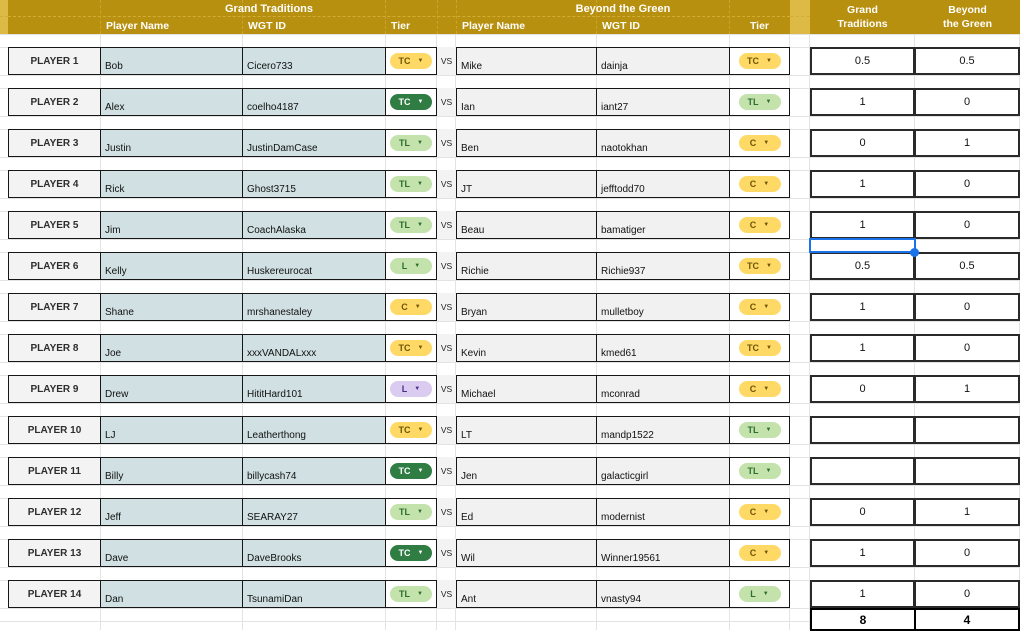  Describe the element at coordinates (663, 266) in the screenshot. I see `right-wgt-id-cell: Richie937` at that location.